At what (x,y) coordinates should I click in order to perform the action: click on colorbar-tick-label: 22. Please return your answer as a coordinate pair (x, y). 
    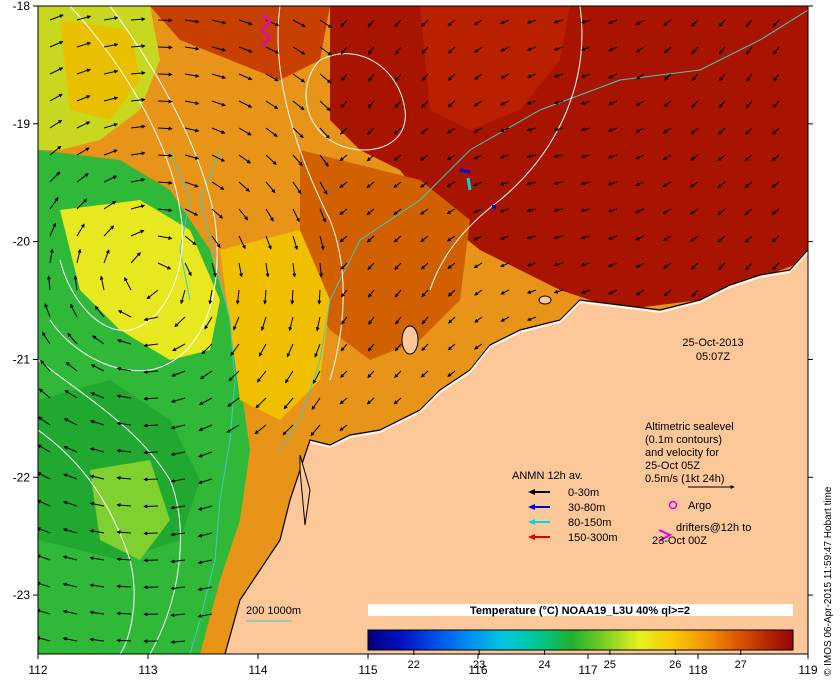
    Looking at the image, I should click on (414, 665).